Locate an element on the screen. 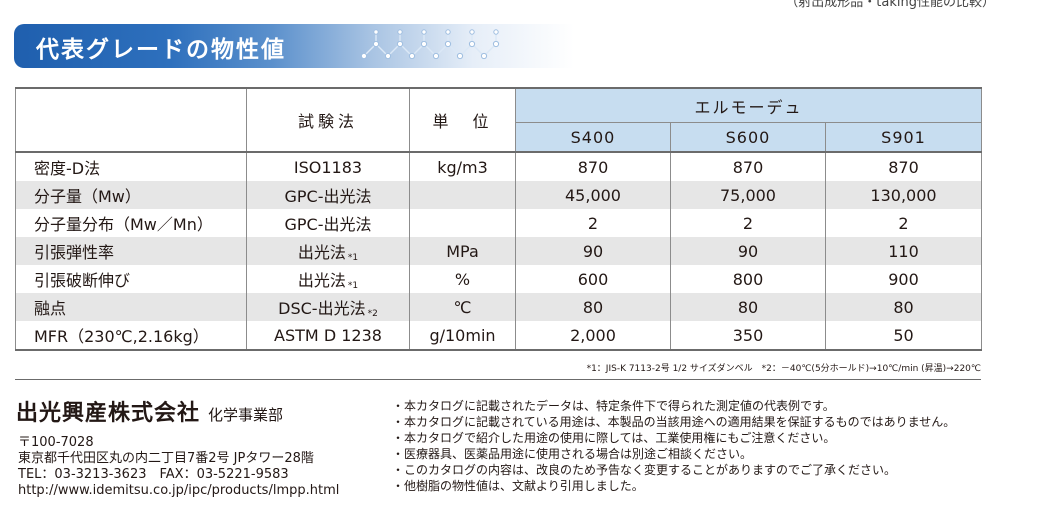 The width and height of the screenshot is (1055, 507). company-department: 化学事業部 is located at coordinates (246, 415).